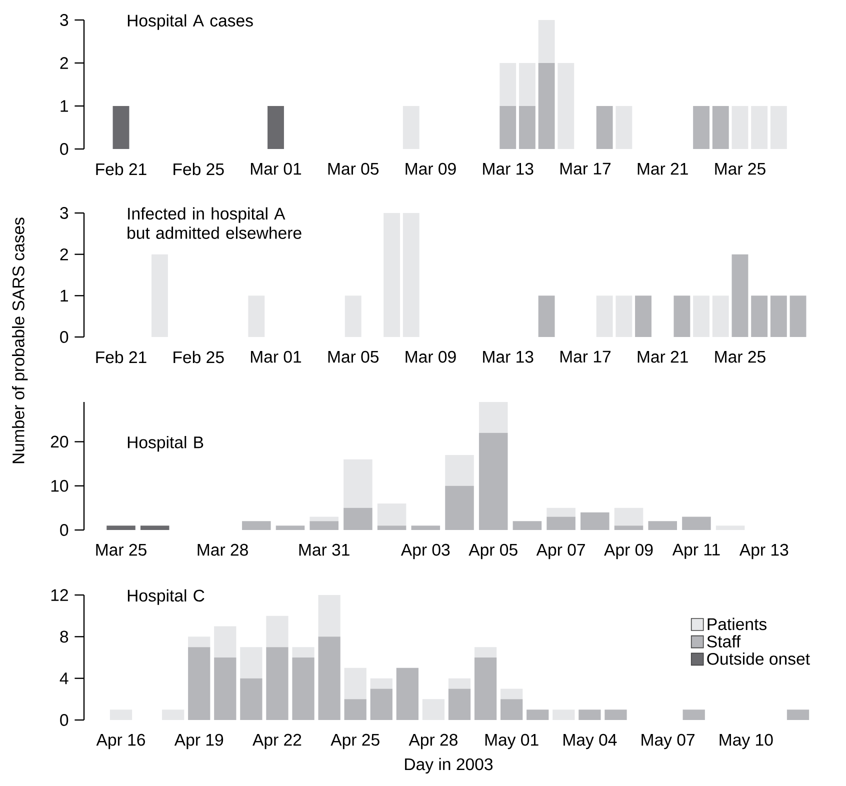 The height and width of the screenshot is (786, 846). What do you see at coordinates (425, 552) in the screenshot?
I see `x-tick-label: Apr 03` at bounding box center [425, 552].